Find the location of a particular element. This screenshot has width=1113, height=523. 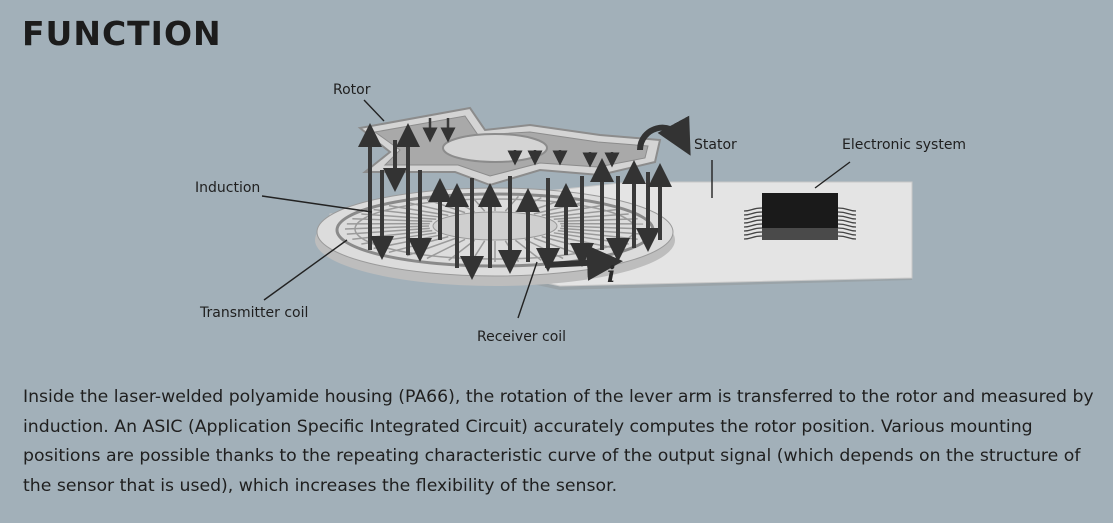

label-stator: Stator is located at coordinates (715, 145).